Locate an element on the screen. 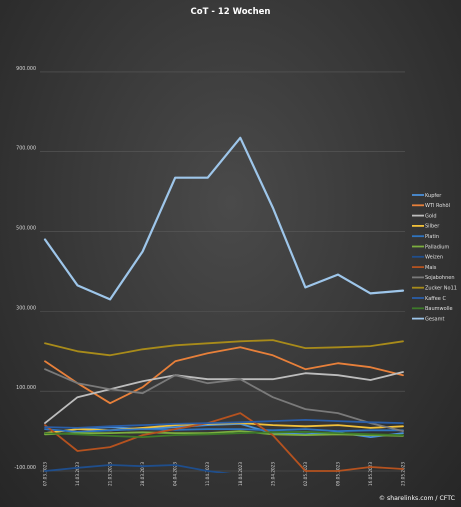 This screenshot has width=461, height=507. legend-label: Sojabohnen is located at coordinates (440, 278).